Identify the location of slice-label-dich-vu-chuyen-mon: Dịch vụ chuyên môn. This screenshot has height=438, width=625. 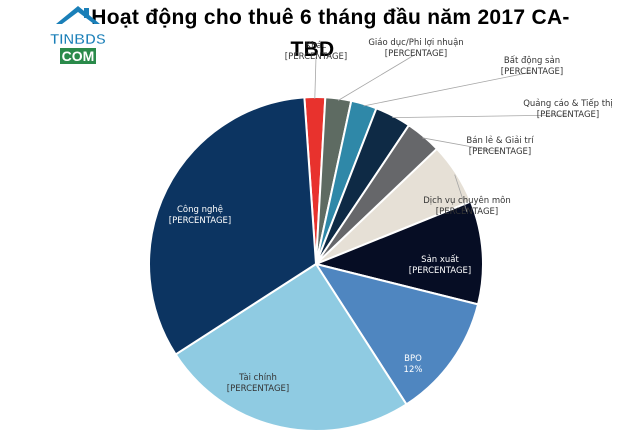
(466, 200).